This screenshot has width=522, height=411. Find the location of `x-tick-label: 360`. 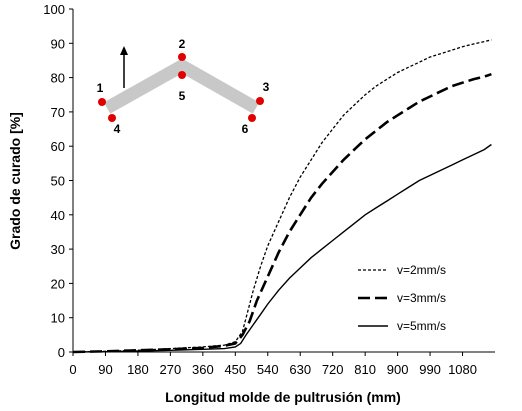

x-tick-label: 360 is located at coordinates (203, 369).